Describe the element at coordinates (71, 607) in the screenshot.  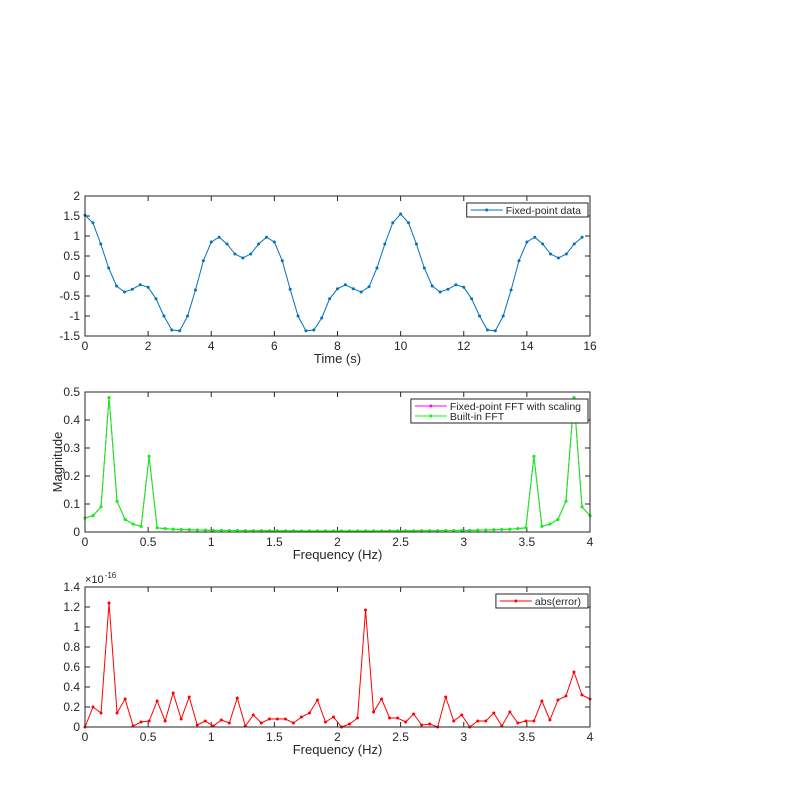
I see `y-tick-label: 1.2` at that location.